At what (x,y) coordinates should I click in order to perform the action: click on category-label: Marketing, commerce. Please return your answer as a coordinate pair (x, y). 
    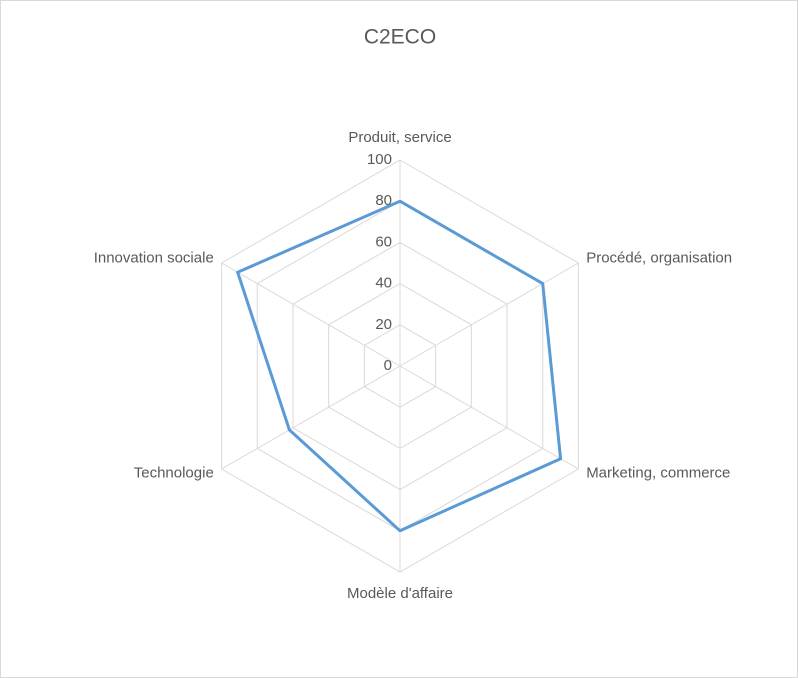
    Looking at the image, I should click on (658, 472).